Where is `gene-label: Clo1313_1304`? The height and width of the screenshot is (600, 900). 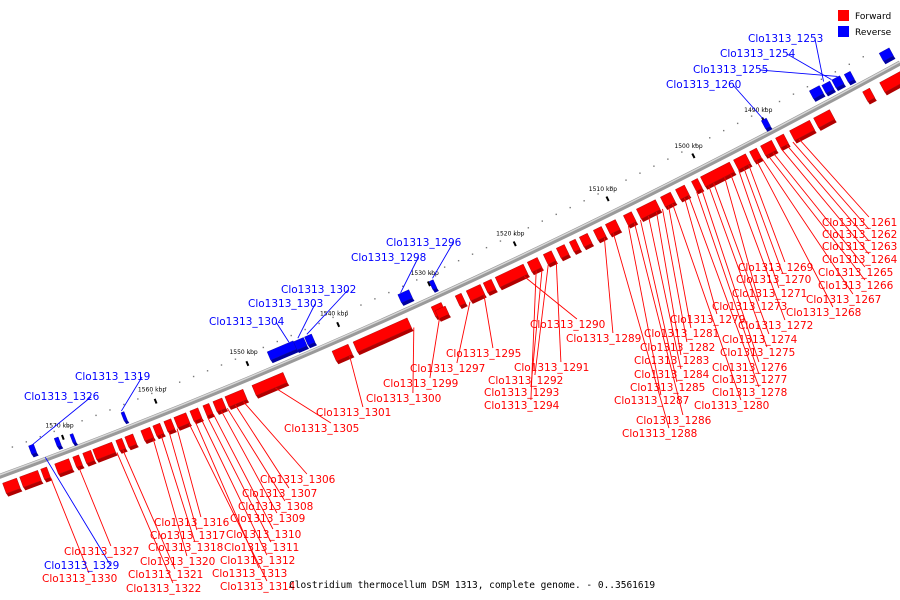 gene-label: Clo1313_1304 is located at coordinates (247, 322).